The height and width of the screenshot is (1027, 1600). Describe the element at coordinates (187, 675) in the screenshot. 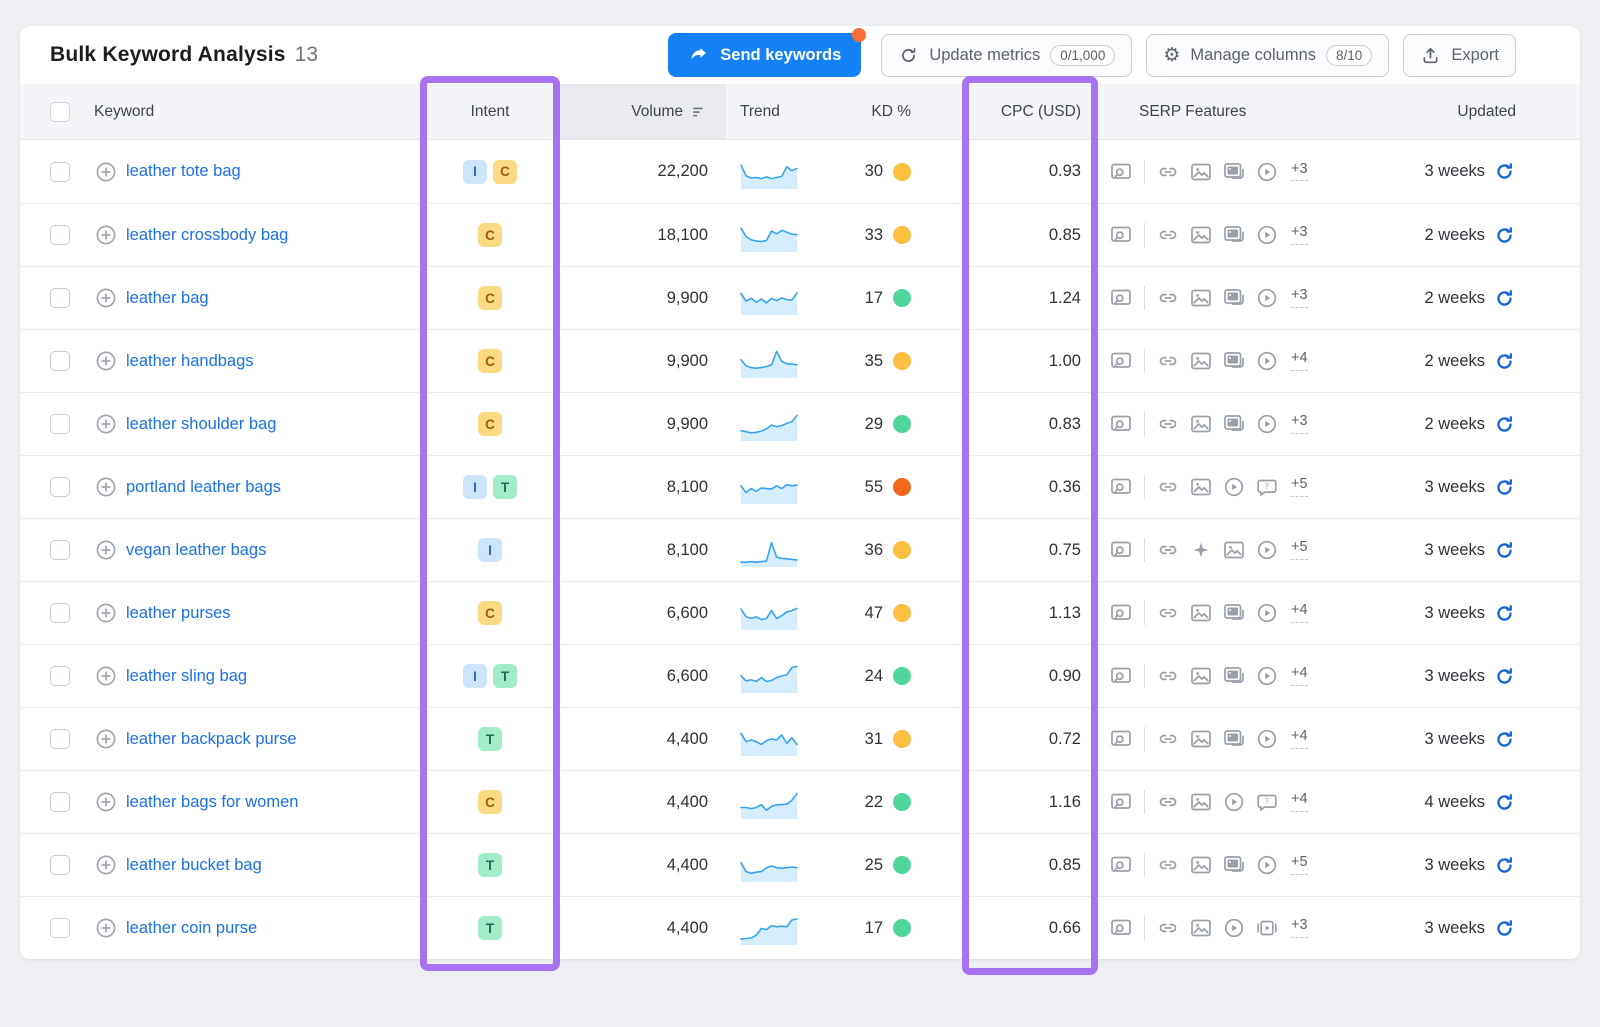

I see `keyword-link: leather sling bag` at that location.